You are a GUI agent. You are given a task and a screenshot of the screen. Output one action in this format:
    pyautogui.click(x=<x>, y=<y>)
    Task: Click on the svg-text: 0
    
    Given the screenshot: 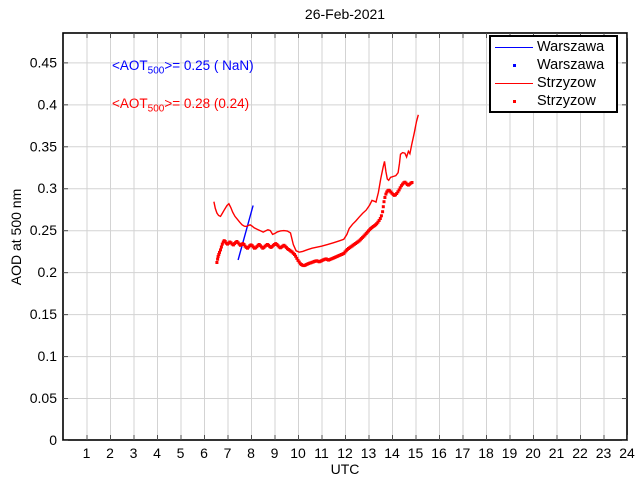 What is the action you would take?
    pyautogui.click(x=53, y=440)
    